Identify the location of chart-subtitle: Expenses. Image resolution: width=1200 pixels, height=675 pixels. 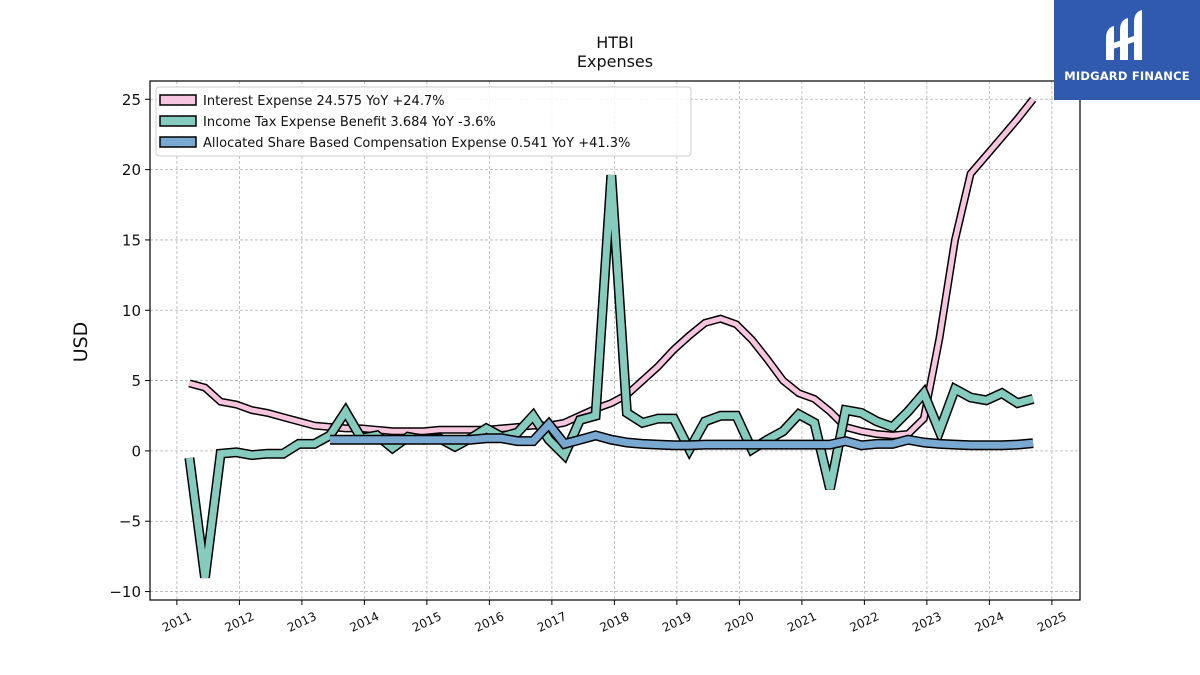
(615, 61).